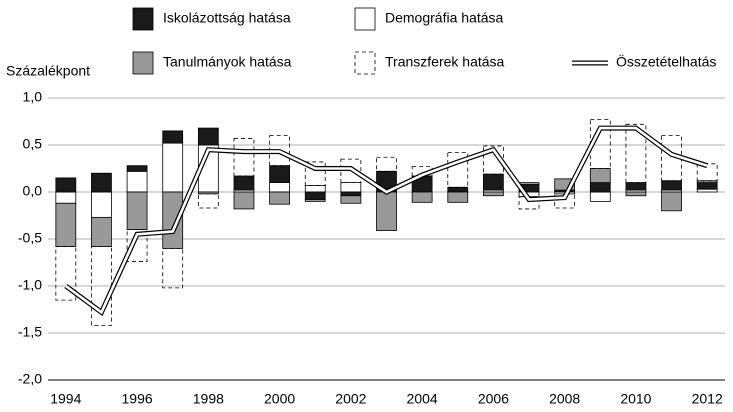 This screenshot has width=733, height=412. What do you see at coordinates (707, 399) in the screenshot?
I see `x-tick-label: 2012` at bounding box center [707, 399].